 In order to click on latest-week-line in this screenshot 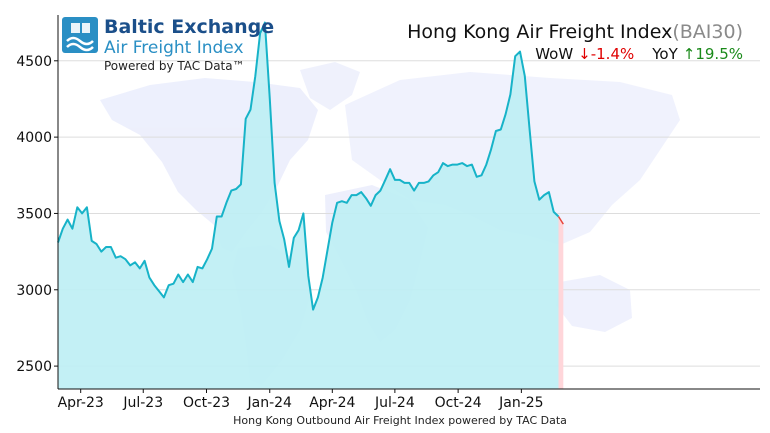, I will do `click(560, 220)`.